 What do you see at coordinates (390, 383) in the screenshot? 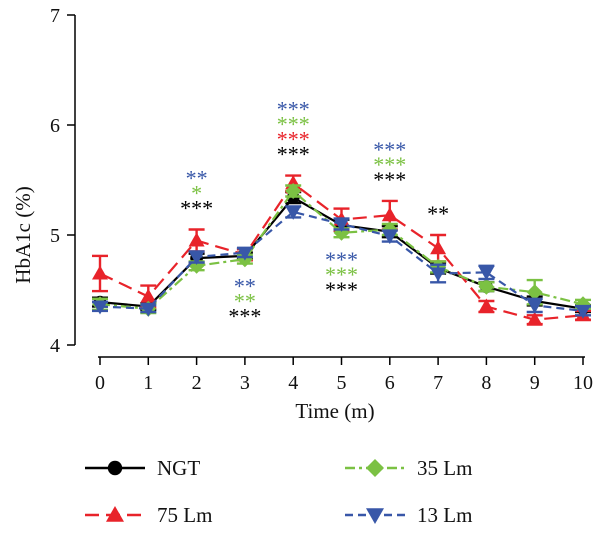
I see `x-tick-label: 6` at bounding box center [390, 383].